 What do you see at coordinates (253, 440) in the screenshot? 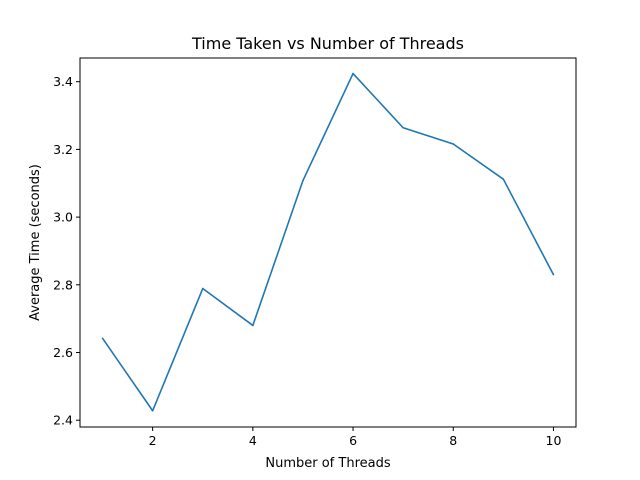
I see `x-tick-label: 4` at bounding box center [253, 440].